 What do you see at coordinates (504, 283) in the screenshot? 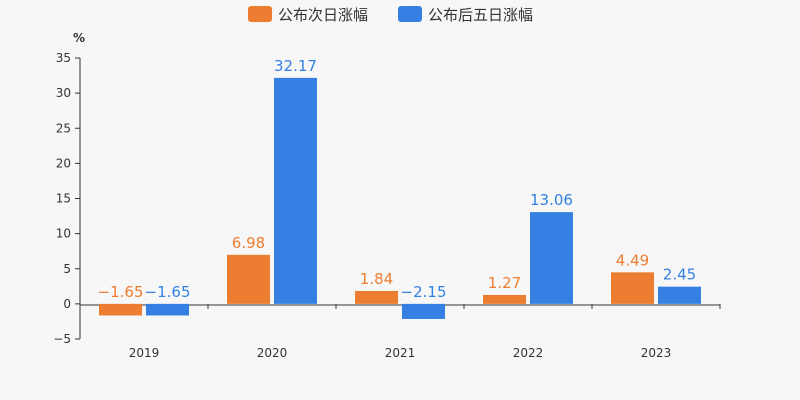
I see `data-label-series-1: 1.27` at bounding box center [504, 283].